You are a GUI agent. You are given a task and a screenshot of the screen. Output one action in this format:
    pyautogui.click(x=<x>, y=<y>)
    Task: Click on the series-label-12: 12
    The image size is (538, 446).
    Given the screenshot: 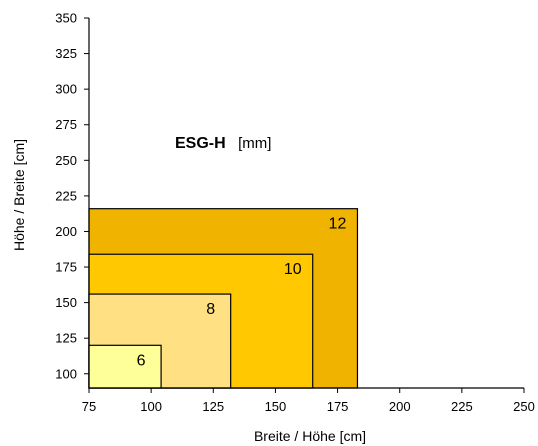 What is the action you would take?
    pyautogui.click(x=338, y=224)
    